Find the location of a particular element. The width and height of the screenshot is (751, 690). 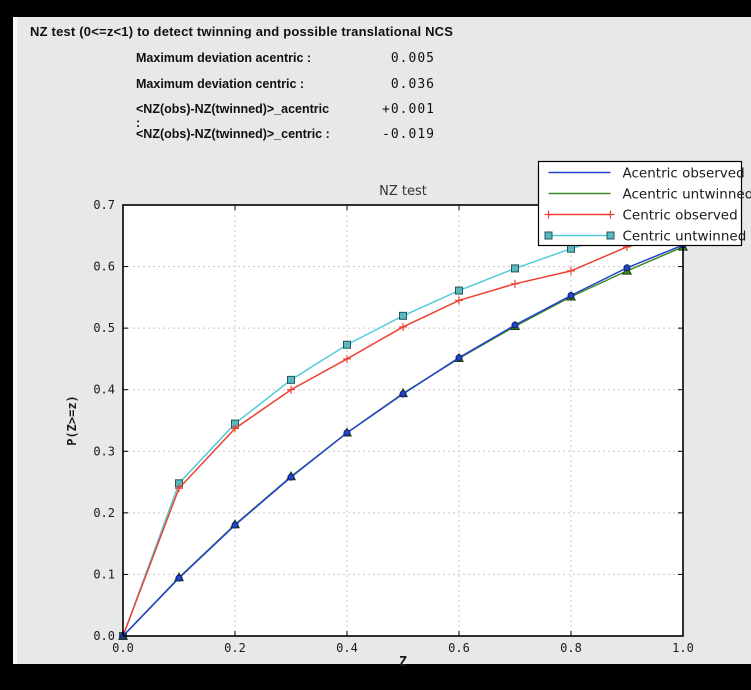

x-axis-label: Z is located at coordinates (403, 662).